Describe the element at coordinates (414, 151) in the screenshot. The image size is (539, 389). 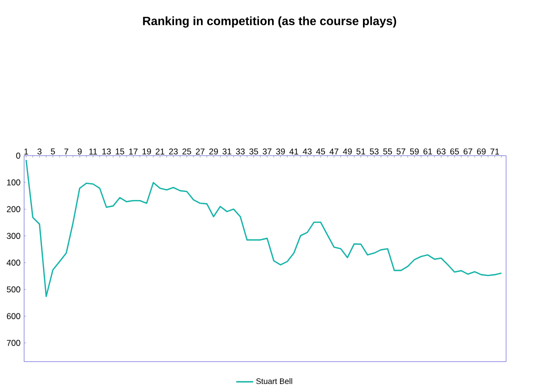
I see `x-tick-label: 59` at that location.